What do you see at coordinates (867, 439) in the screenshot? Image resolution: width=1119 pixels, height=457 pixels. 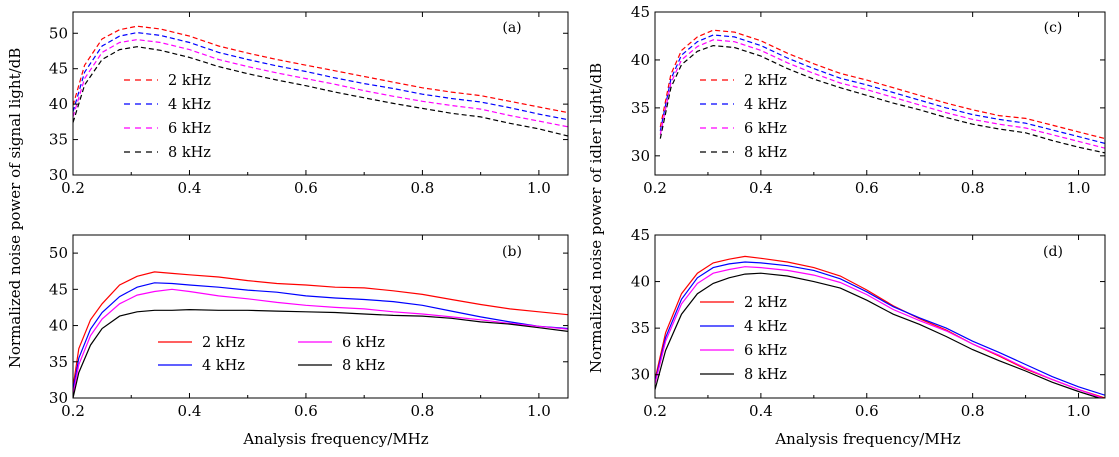 I see `x-axis-label-right: Analysis frequency/MHz` at bounding box center [867, 439].